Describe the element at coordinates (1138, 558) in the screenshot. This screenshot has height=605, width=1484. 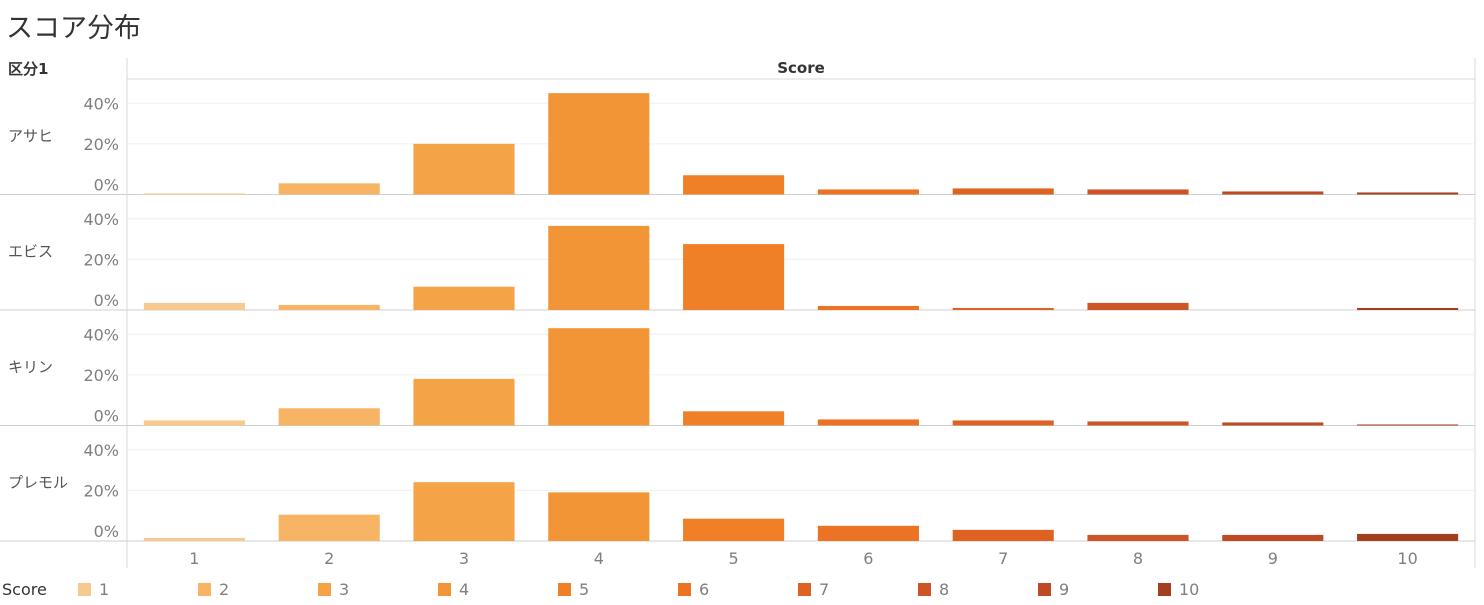
I see `x-tick-label: 8` at that location.